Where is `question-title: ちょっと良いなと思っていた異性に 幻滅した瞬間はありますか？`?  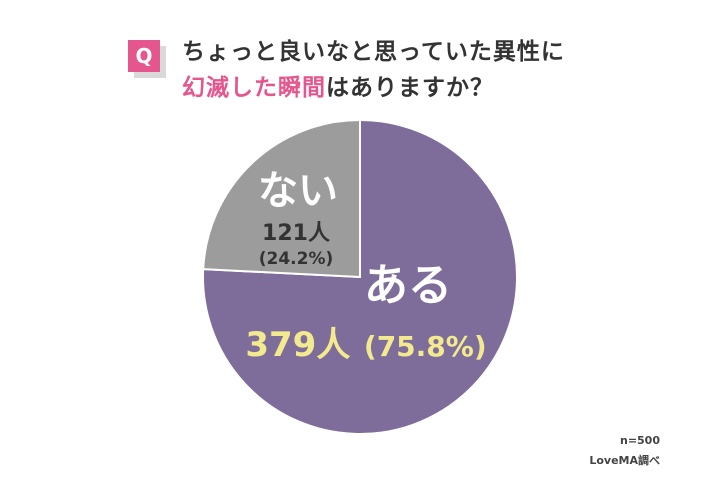
question-title: ちょっと良いなと思っていた異性に 幻滅した瞬間はありますか？ is located at coordinates (373, 70).